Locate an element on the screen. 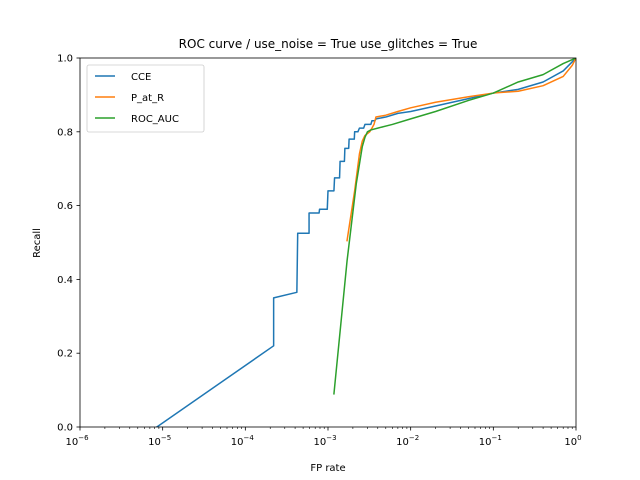  x-tick-label: 10⁻⁵ is located at coordinates (159, 441).